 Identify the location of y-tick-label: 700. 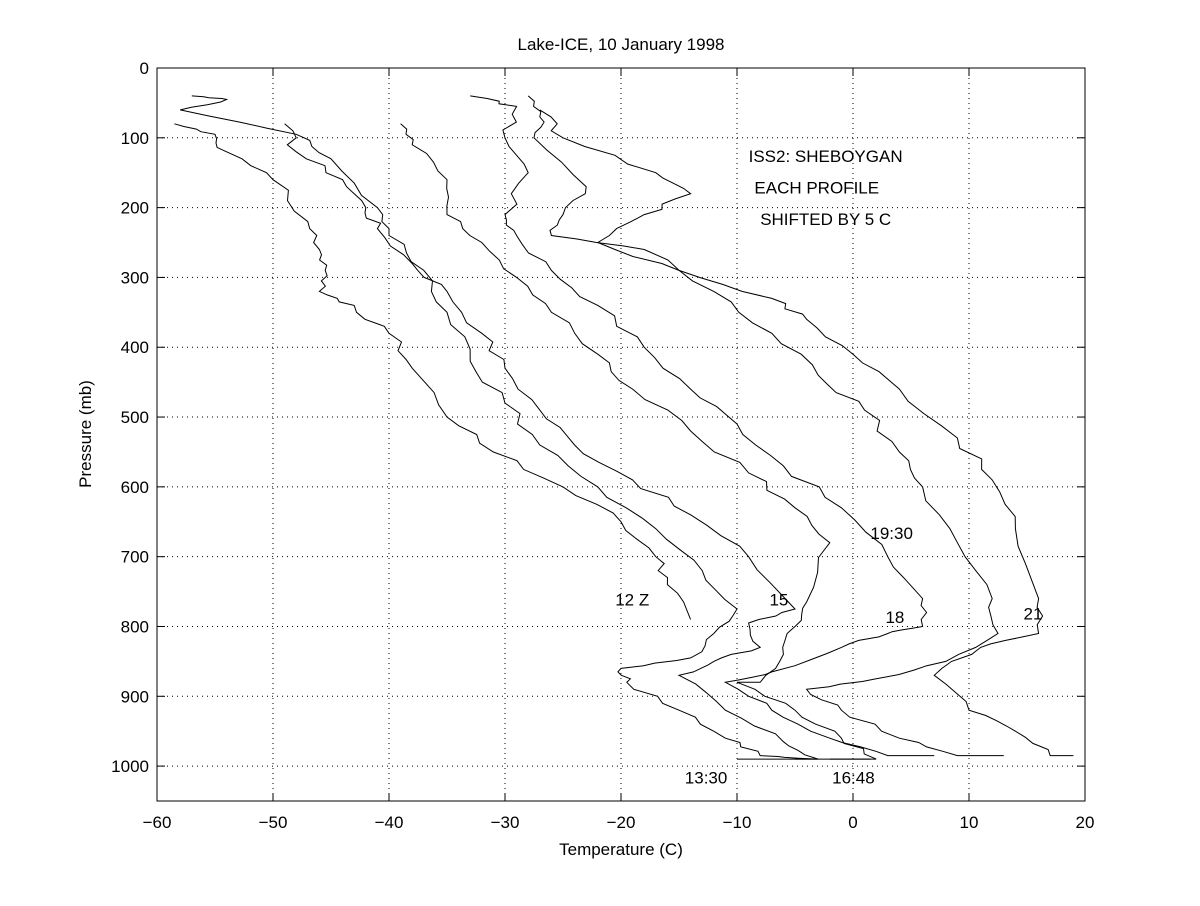
(135, 557).